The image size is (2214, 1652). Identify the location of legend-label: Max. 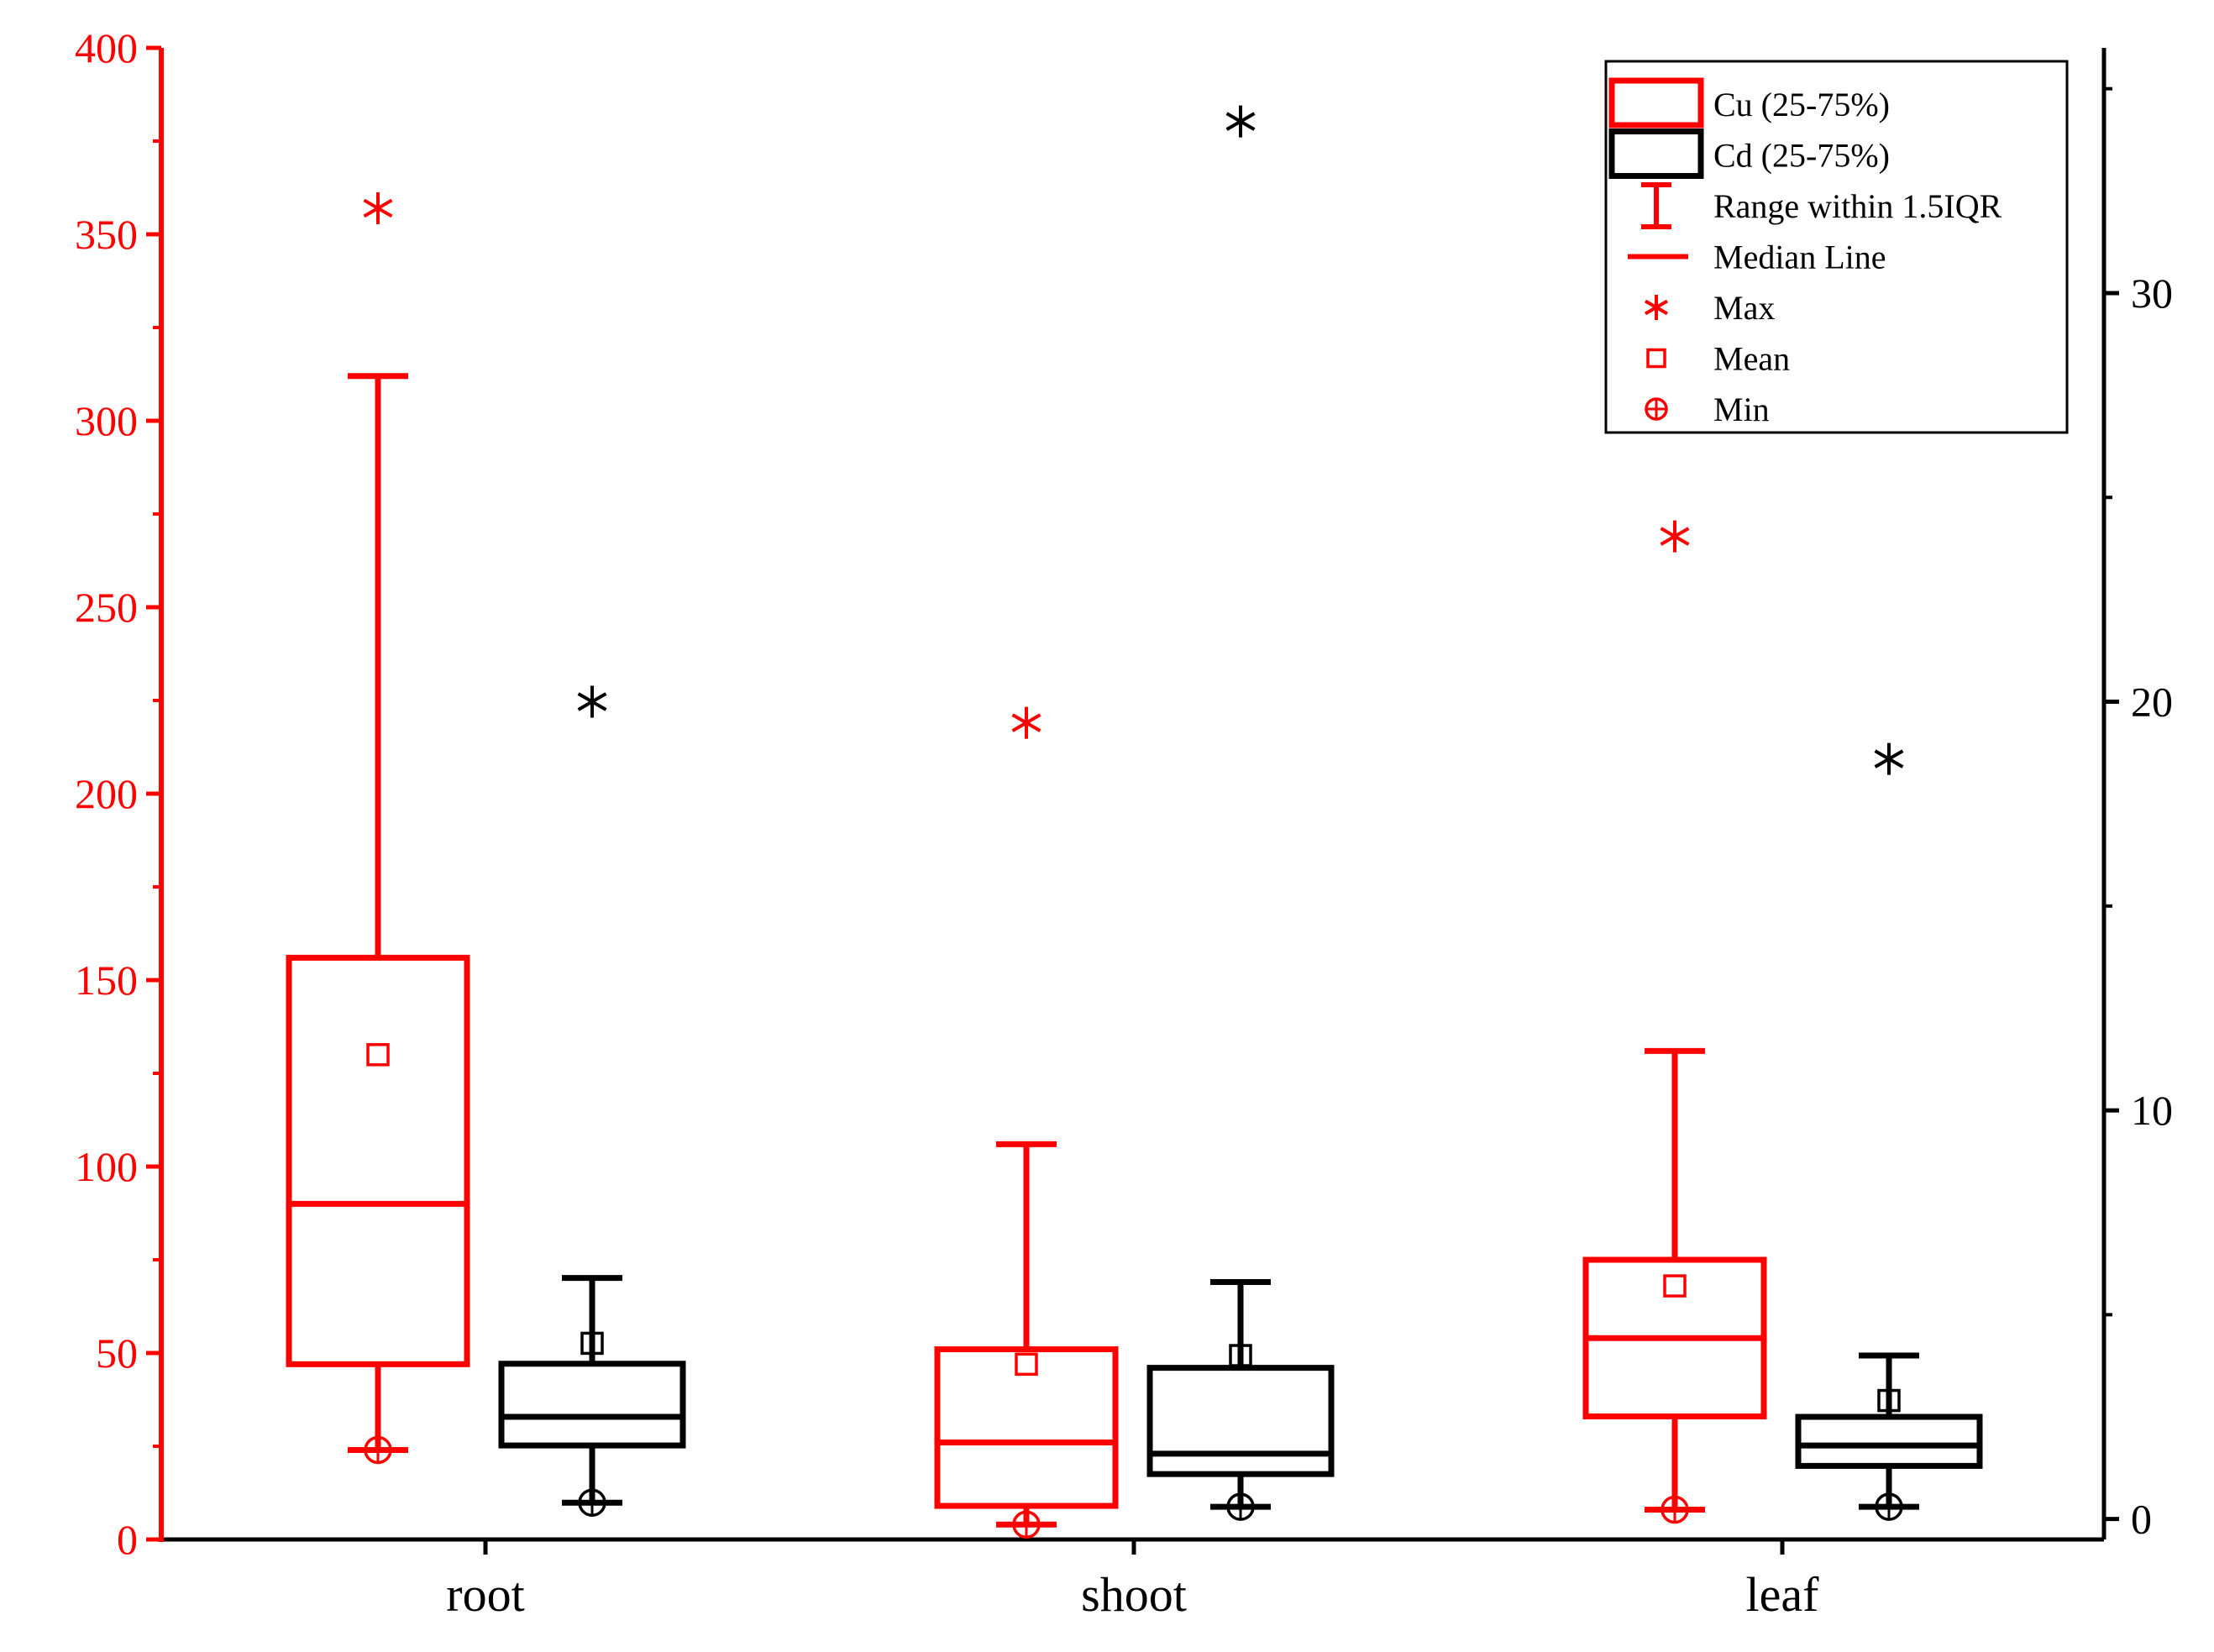
(1744, 308).